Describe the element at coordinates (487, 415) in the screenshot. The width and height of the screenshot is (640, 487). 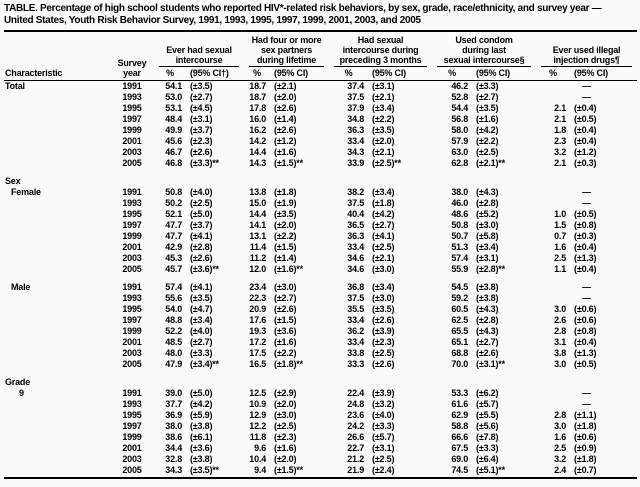
I see `ci-cell: (±5.5)` at that location.